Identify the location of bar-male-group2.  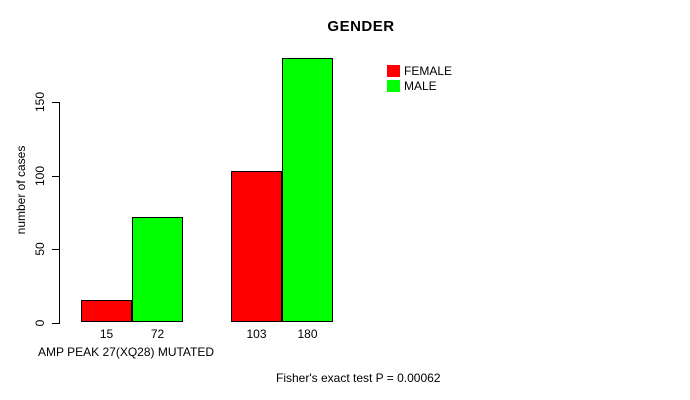
(307, 190).